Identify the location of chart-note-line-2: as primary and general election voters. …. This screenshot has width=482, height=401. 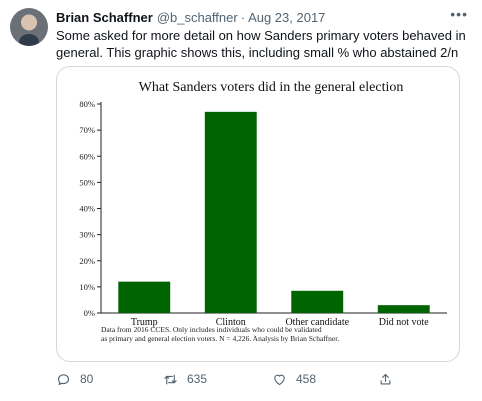
(220, 338).